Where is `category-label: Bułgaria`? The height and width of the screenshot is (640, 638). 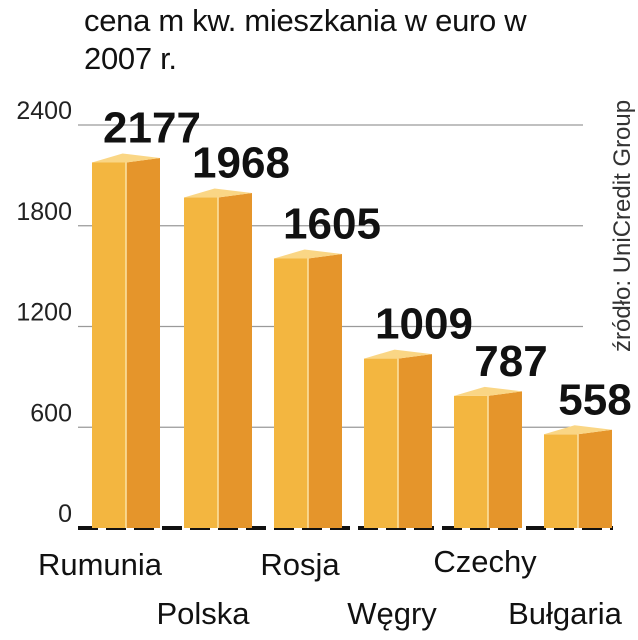
category-label: Bułgaria is located at coordinates (565, 613).